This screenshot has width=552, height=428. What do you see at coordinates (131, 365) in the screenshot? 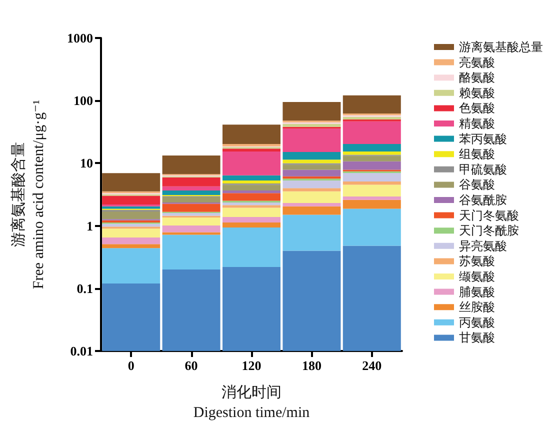
I see `x-tick-label: 0` at bounding box center [131, 365].